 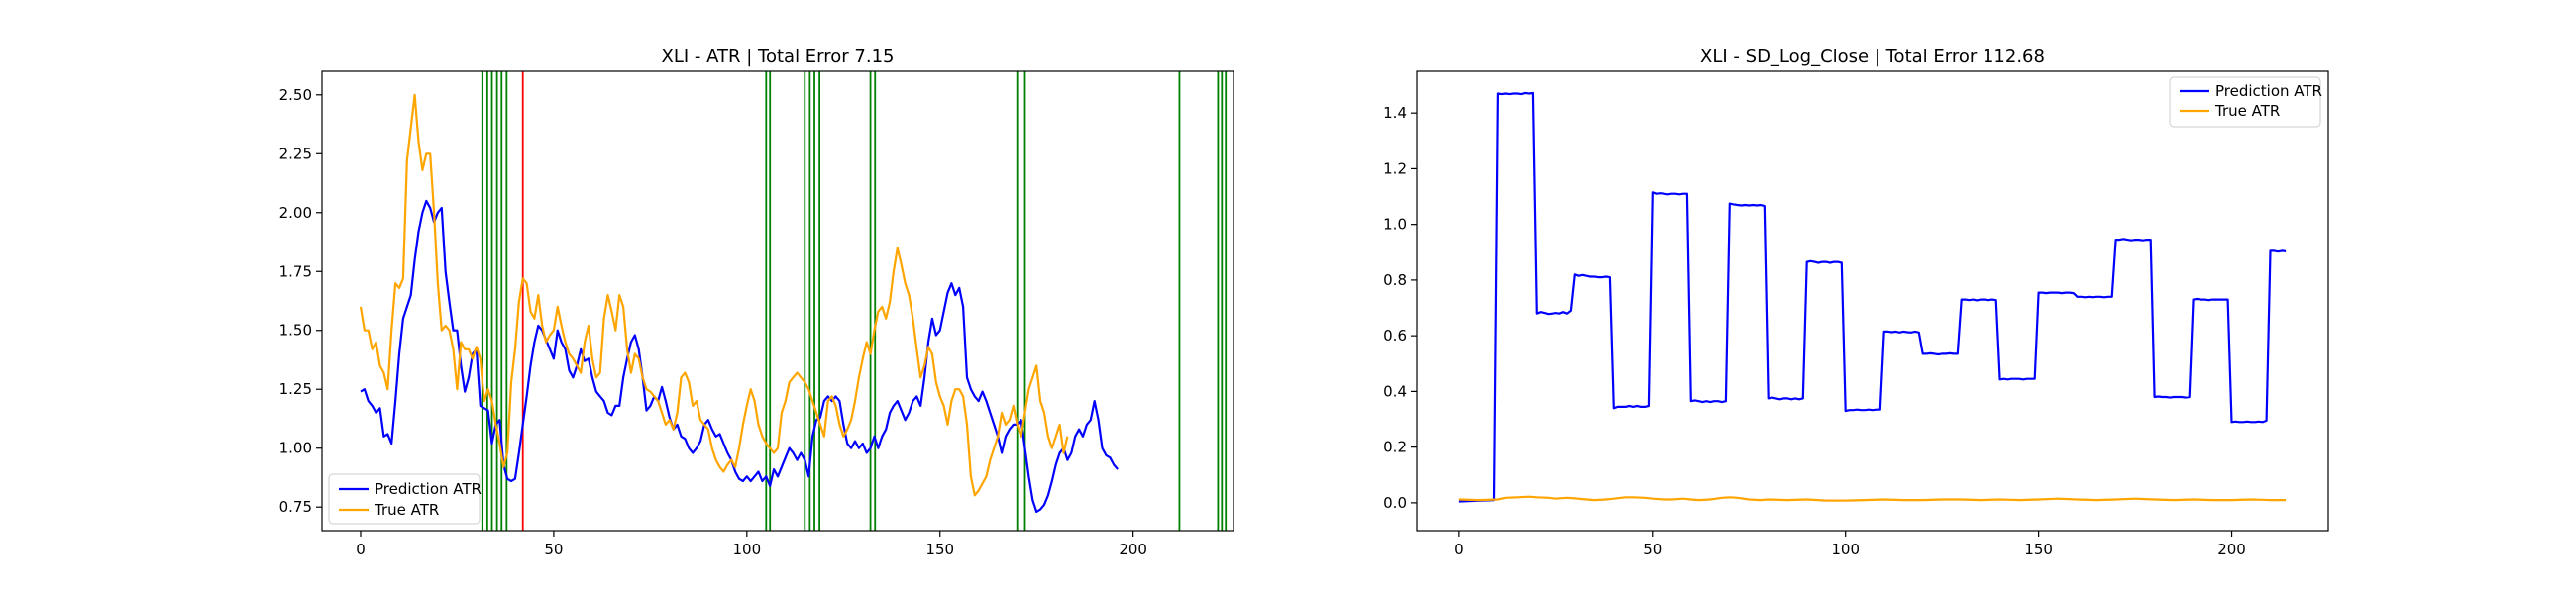 I want to click on y-tick-label: 1.25, so click(x=295, y=389).